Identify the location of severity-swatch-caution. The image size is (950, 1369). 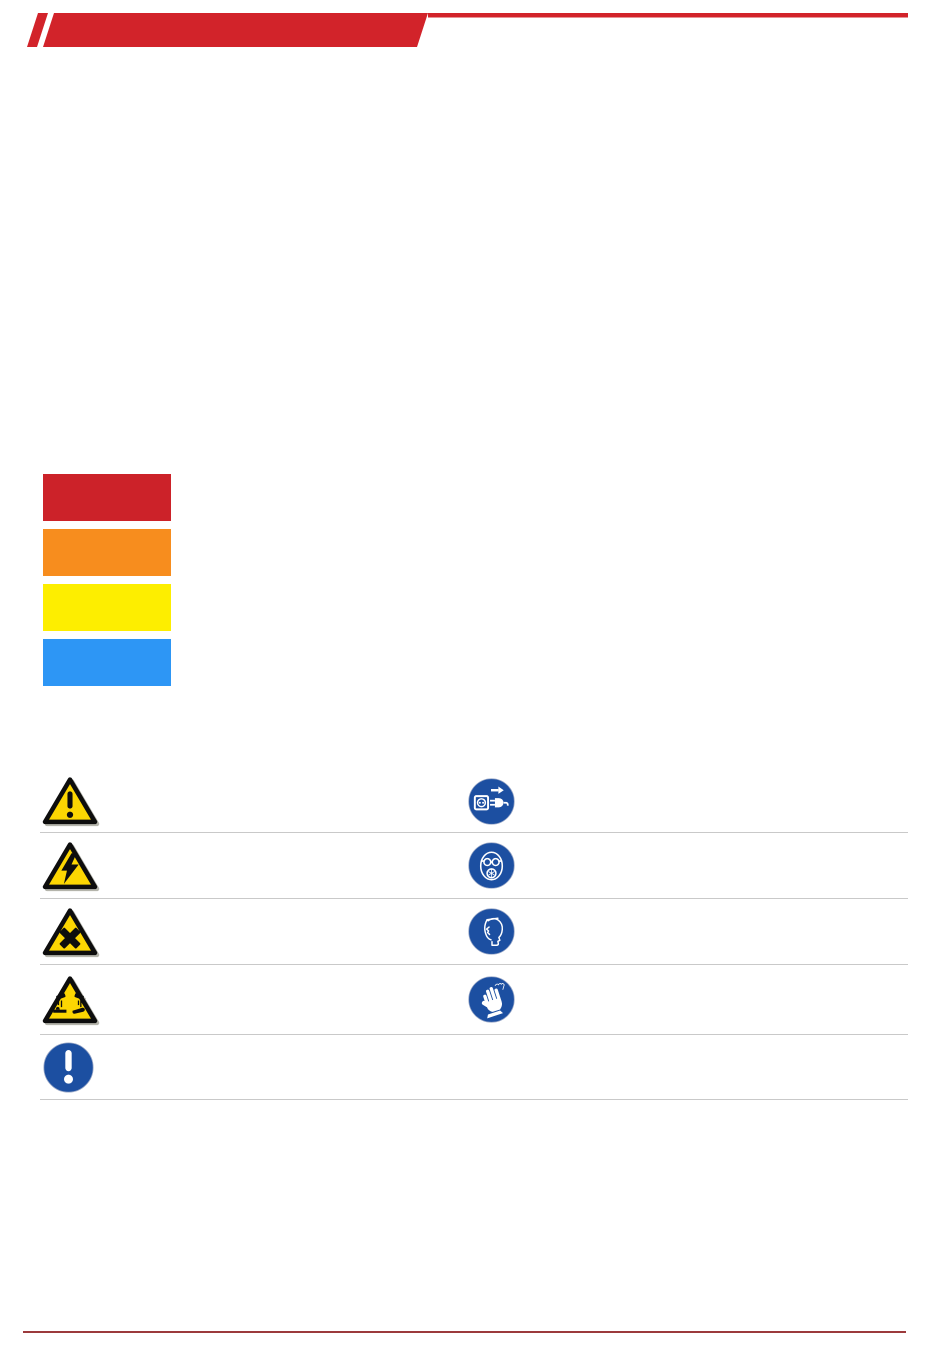
(107, 607).